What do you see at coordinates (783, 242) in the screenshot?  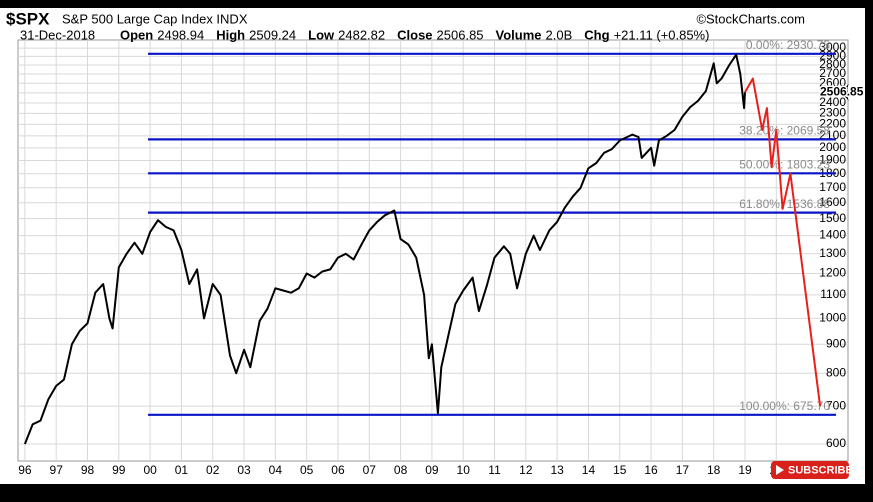 I see `price-line` at bounding box center [783, 242].